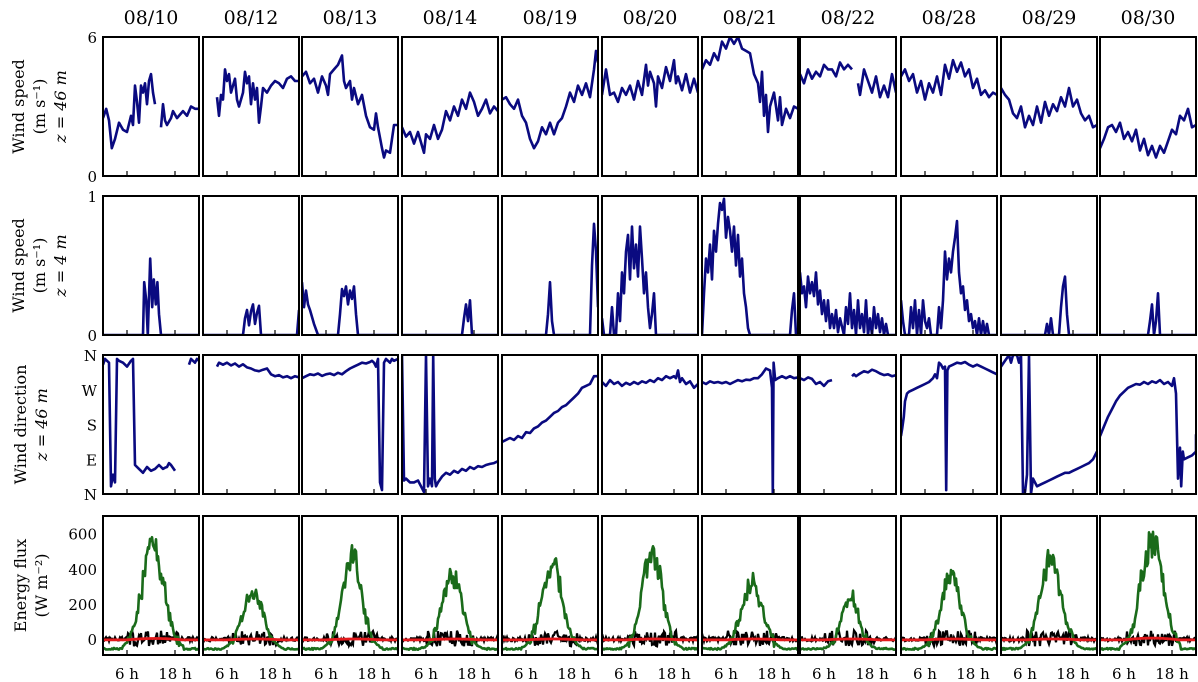 The image size is (1198, 682). I want to click on panel-flux-08/14, so click(450, 585).